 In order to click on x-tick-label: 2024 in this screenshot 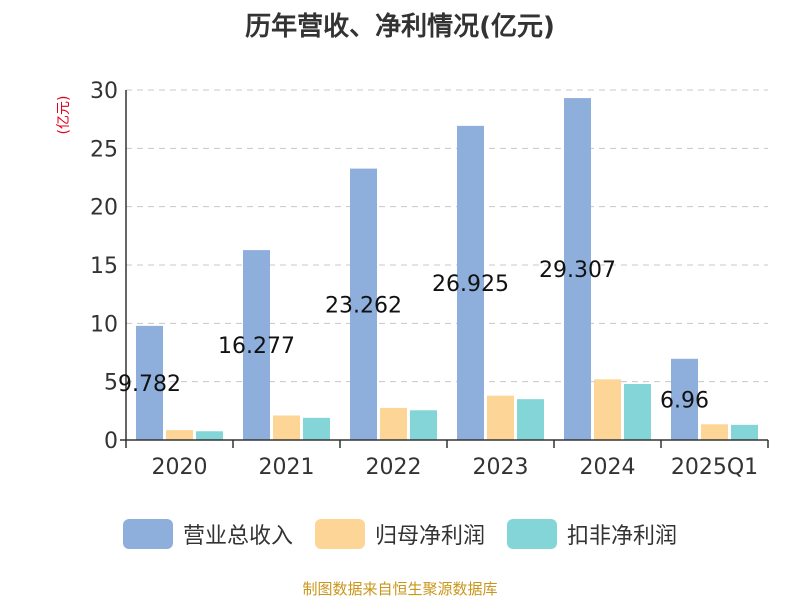, I will do `click(608, 467)`.